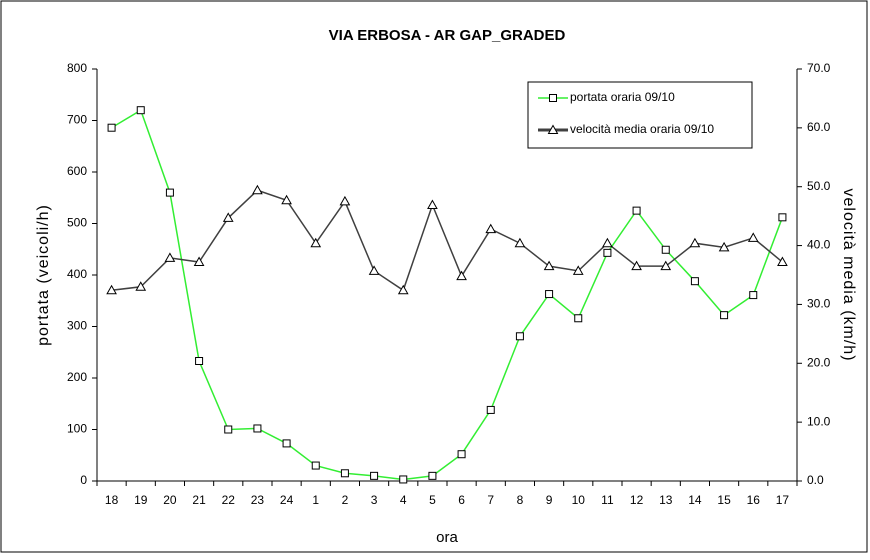 Image resolution: width=870 pixels, height=560 pixels. What do you see at coordinates (819, 304) in the screenshot?
I see `y2-tick-label: 30.0` at bounding box center [819, 304].